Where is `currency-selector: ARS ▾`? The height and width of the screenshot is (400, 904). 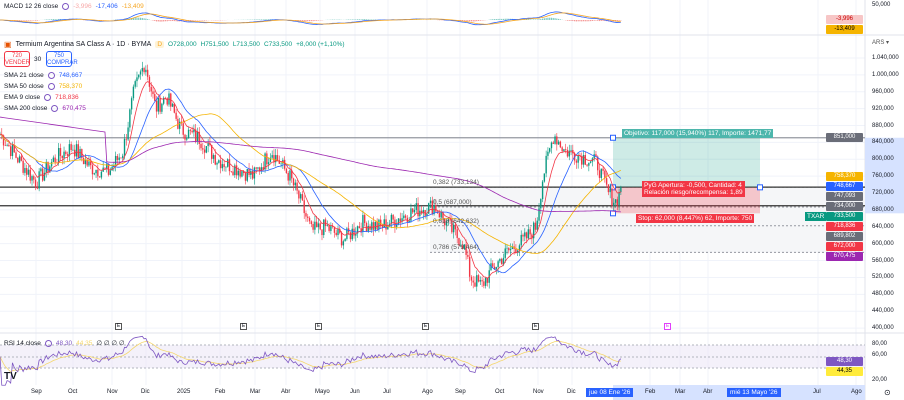
currency-selector: ARS ▾ is located at coordinates (881, 43).